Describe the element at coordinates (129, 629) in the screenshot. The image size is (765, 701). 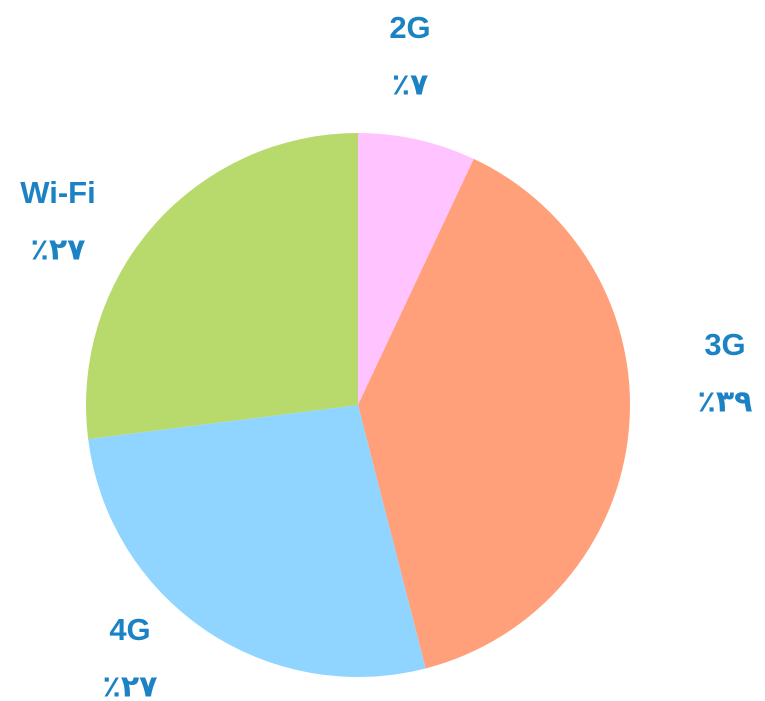
I see `slice-name: 4G` at that location.